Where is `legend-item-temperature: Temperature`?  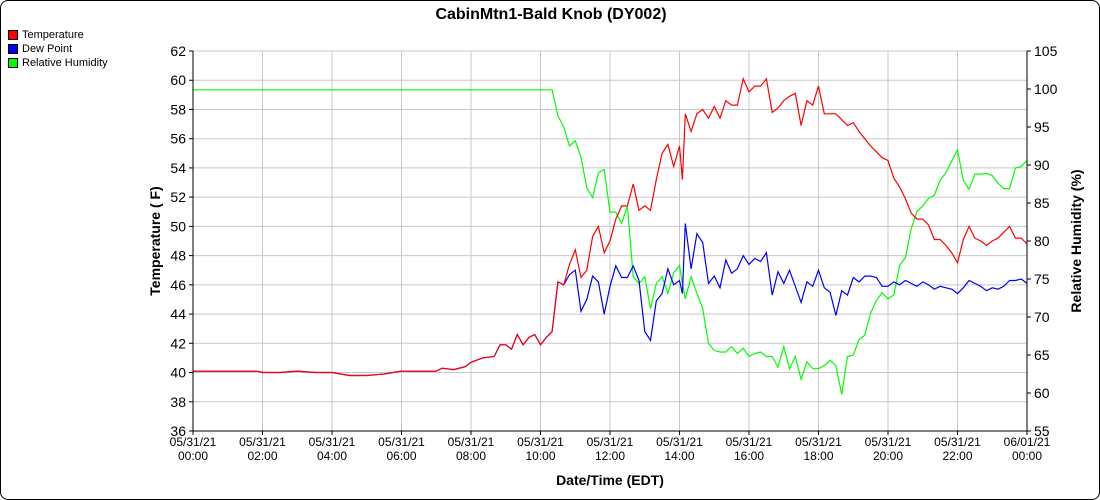 legend-item-temperature: Temperature is located at coordinates (58, 35).